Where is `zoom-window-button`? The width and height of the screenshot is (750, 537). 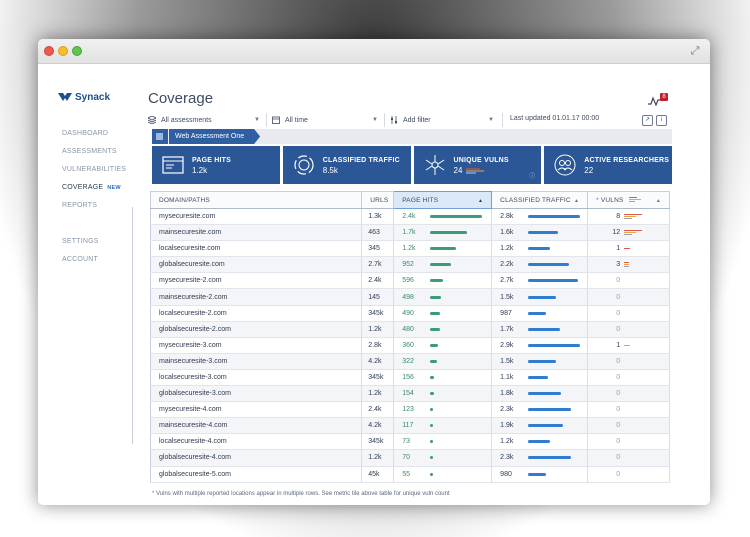
zoom-window-button is located at coordinates (77, 51).